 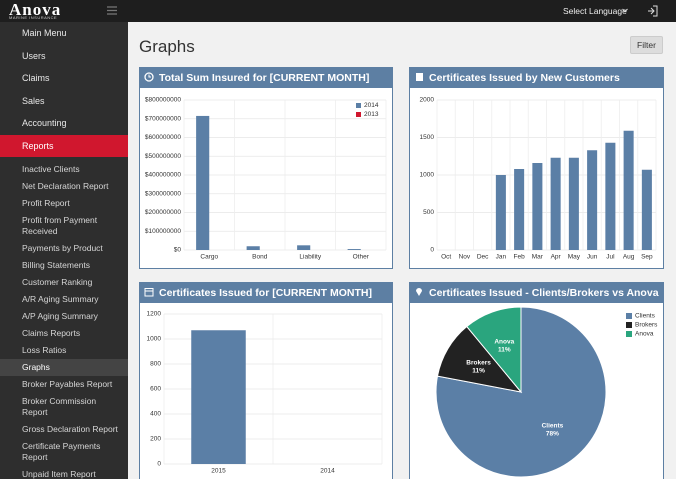 What do you see at coordinates (163, 137) in the screenshot?
I see `y-tick-label: $600000000` at bounding box center [163, 137].